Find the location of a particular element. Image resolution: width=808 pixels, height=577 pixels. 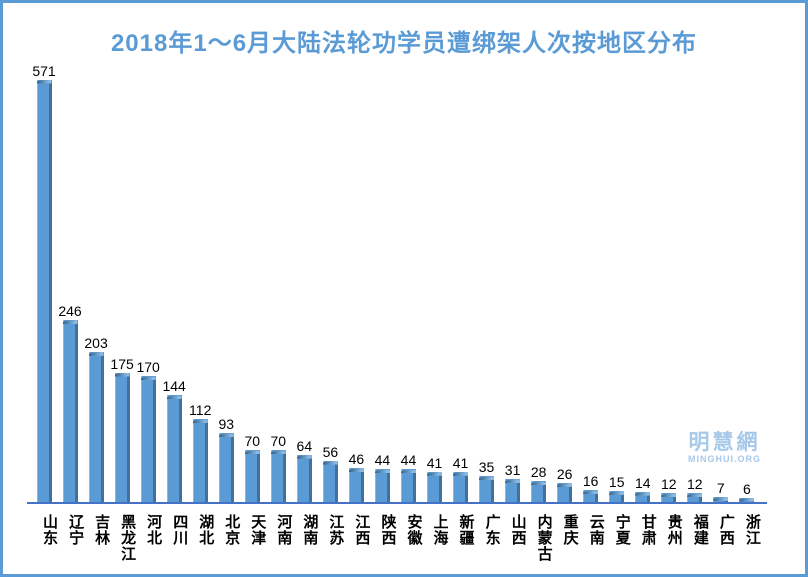

x-axis-label: 陕西 is located at coordinates (388, 530).